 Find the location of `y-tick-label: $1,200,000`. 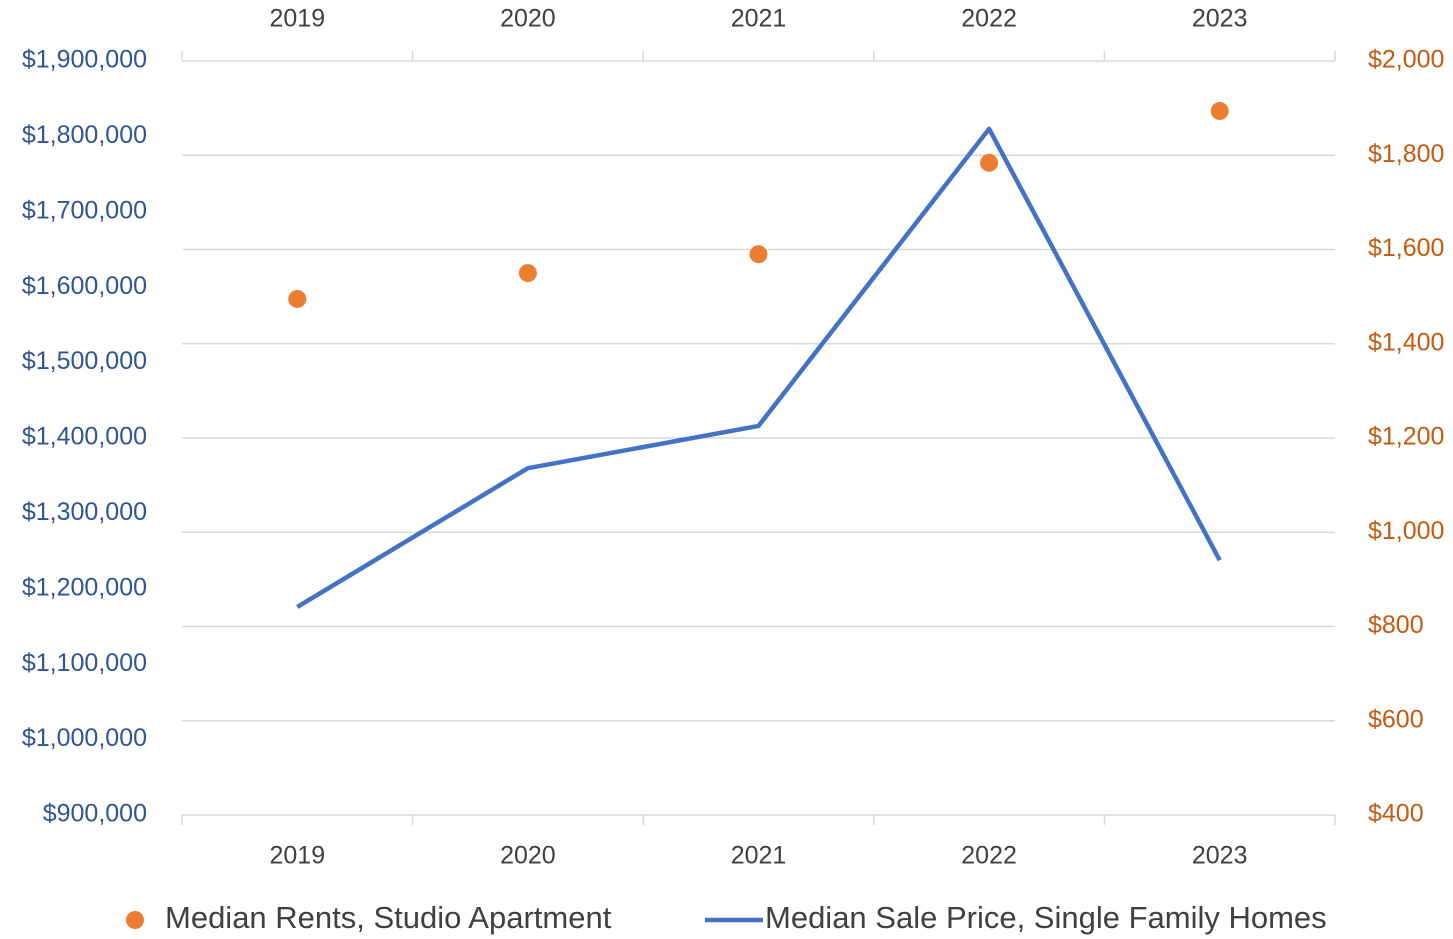

y-tick-label: $1,200,000 is located at coordinates (84, 587).